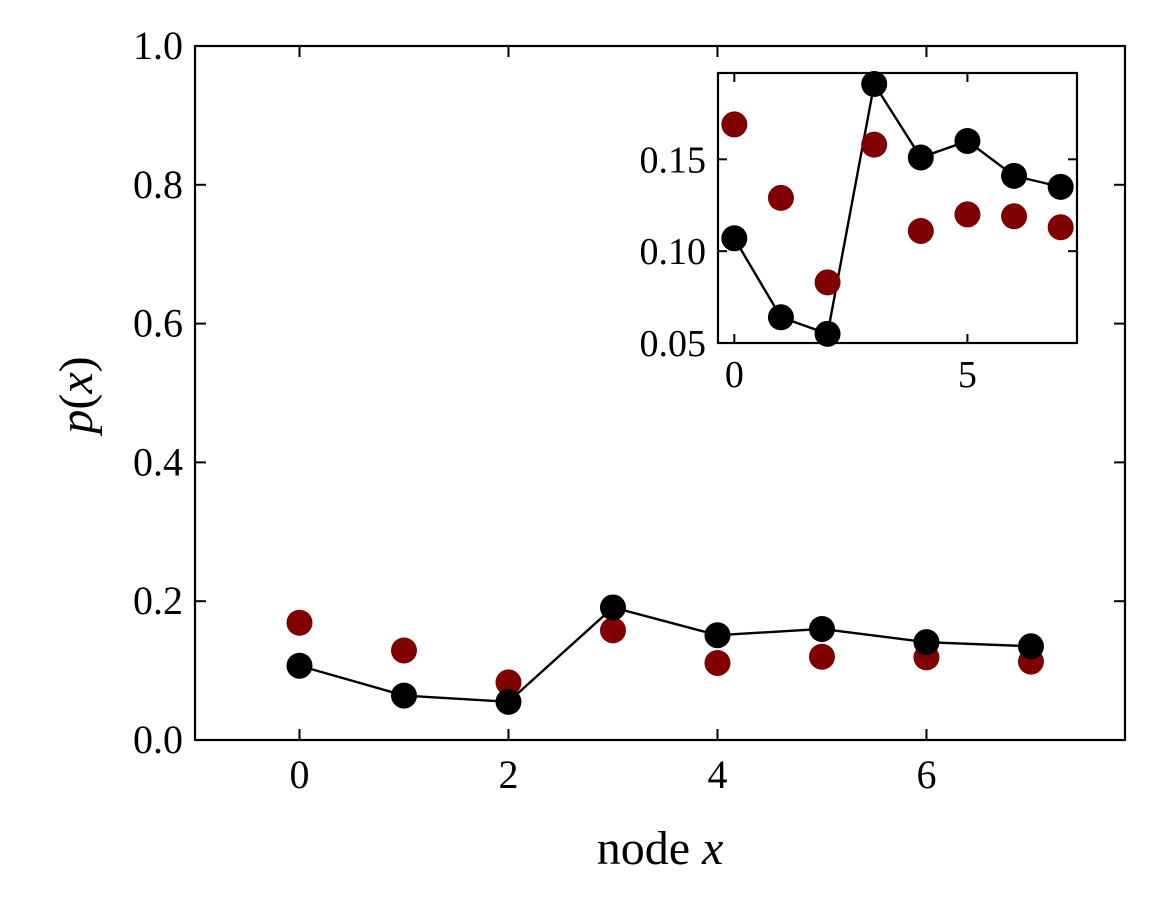  What do you see at coordinates (897, 208) in the screenshot?
I see `inset-frame` at bounding box center [897, 208].